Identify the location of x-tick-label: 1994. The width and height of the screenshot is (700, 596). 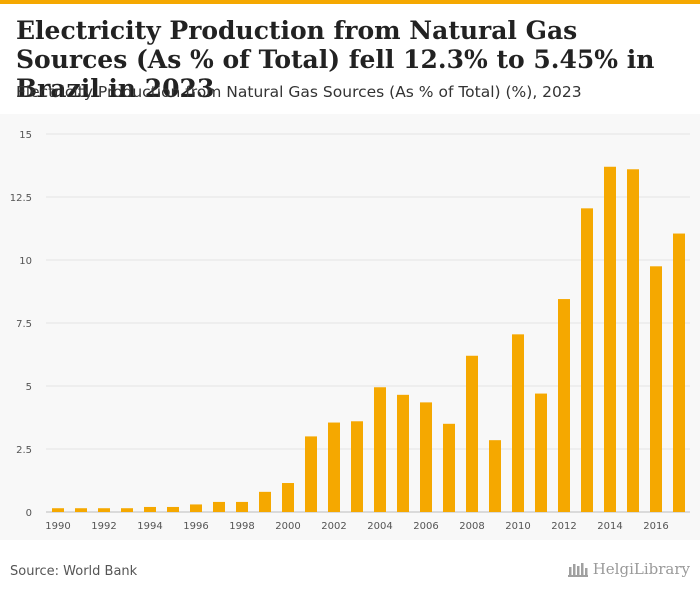
(149, 526).